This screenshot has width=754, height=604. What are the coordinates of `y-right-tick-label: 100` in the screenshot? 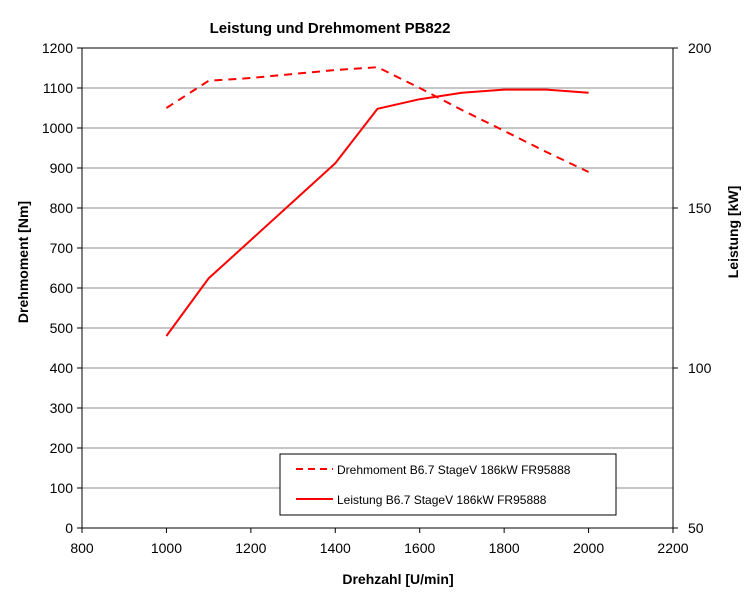 It's located at (700, 368).